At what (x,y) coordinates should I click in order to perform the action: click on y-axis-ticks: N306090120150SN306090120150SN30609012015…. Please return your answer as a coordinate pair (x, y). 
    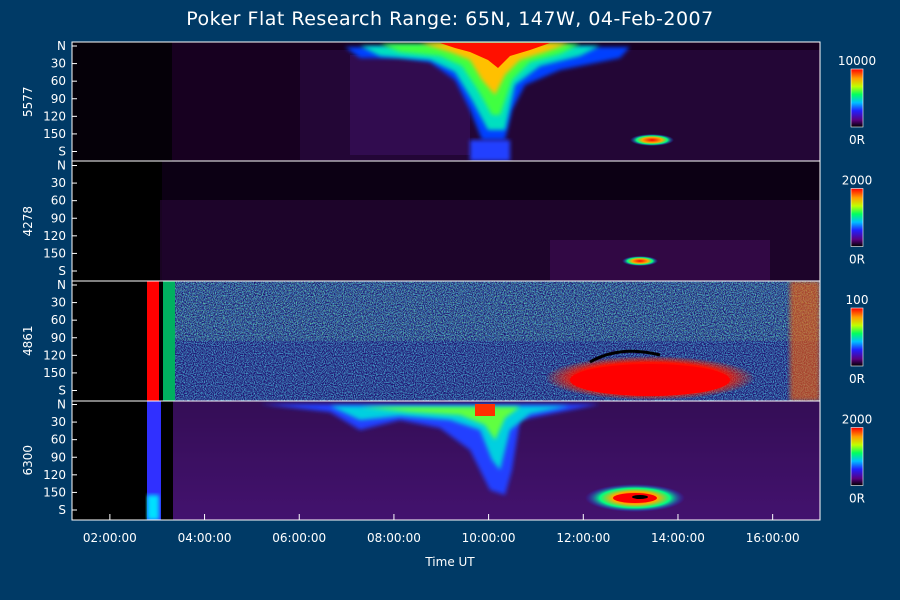
    Looking at the image, I should click on (60, 278).